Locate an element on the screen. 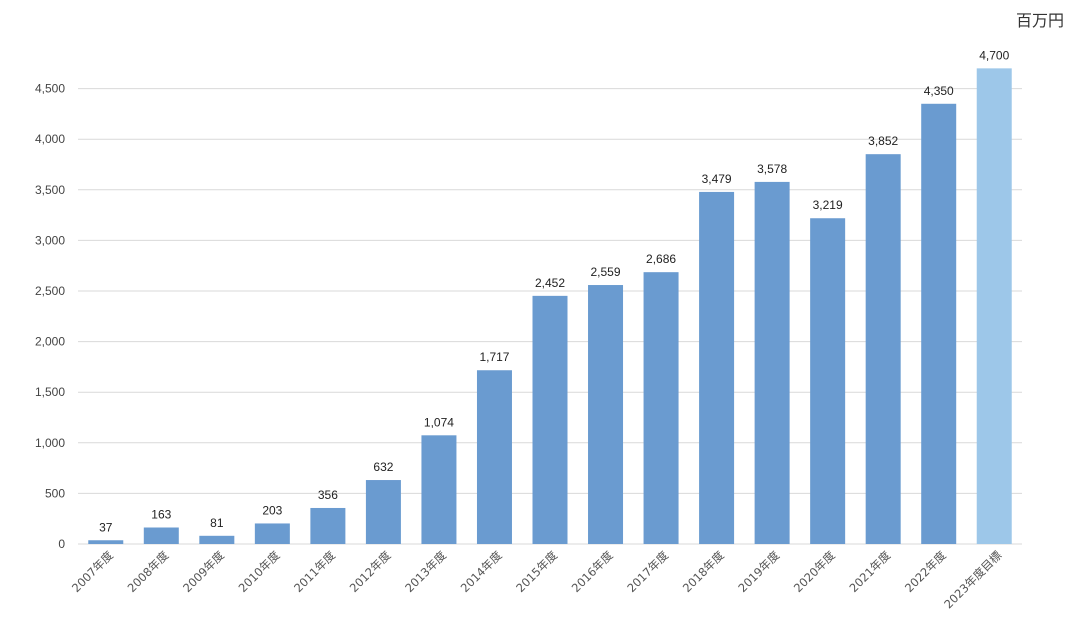 Image resolution: width=1080 pixels, height=626 pixels. data-label: 2,452 is located at coordinates (550, 283).